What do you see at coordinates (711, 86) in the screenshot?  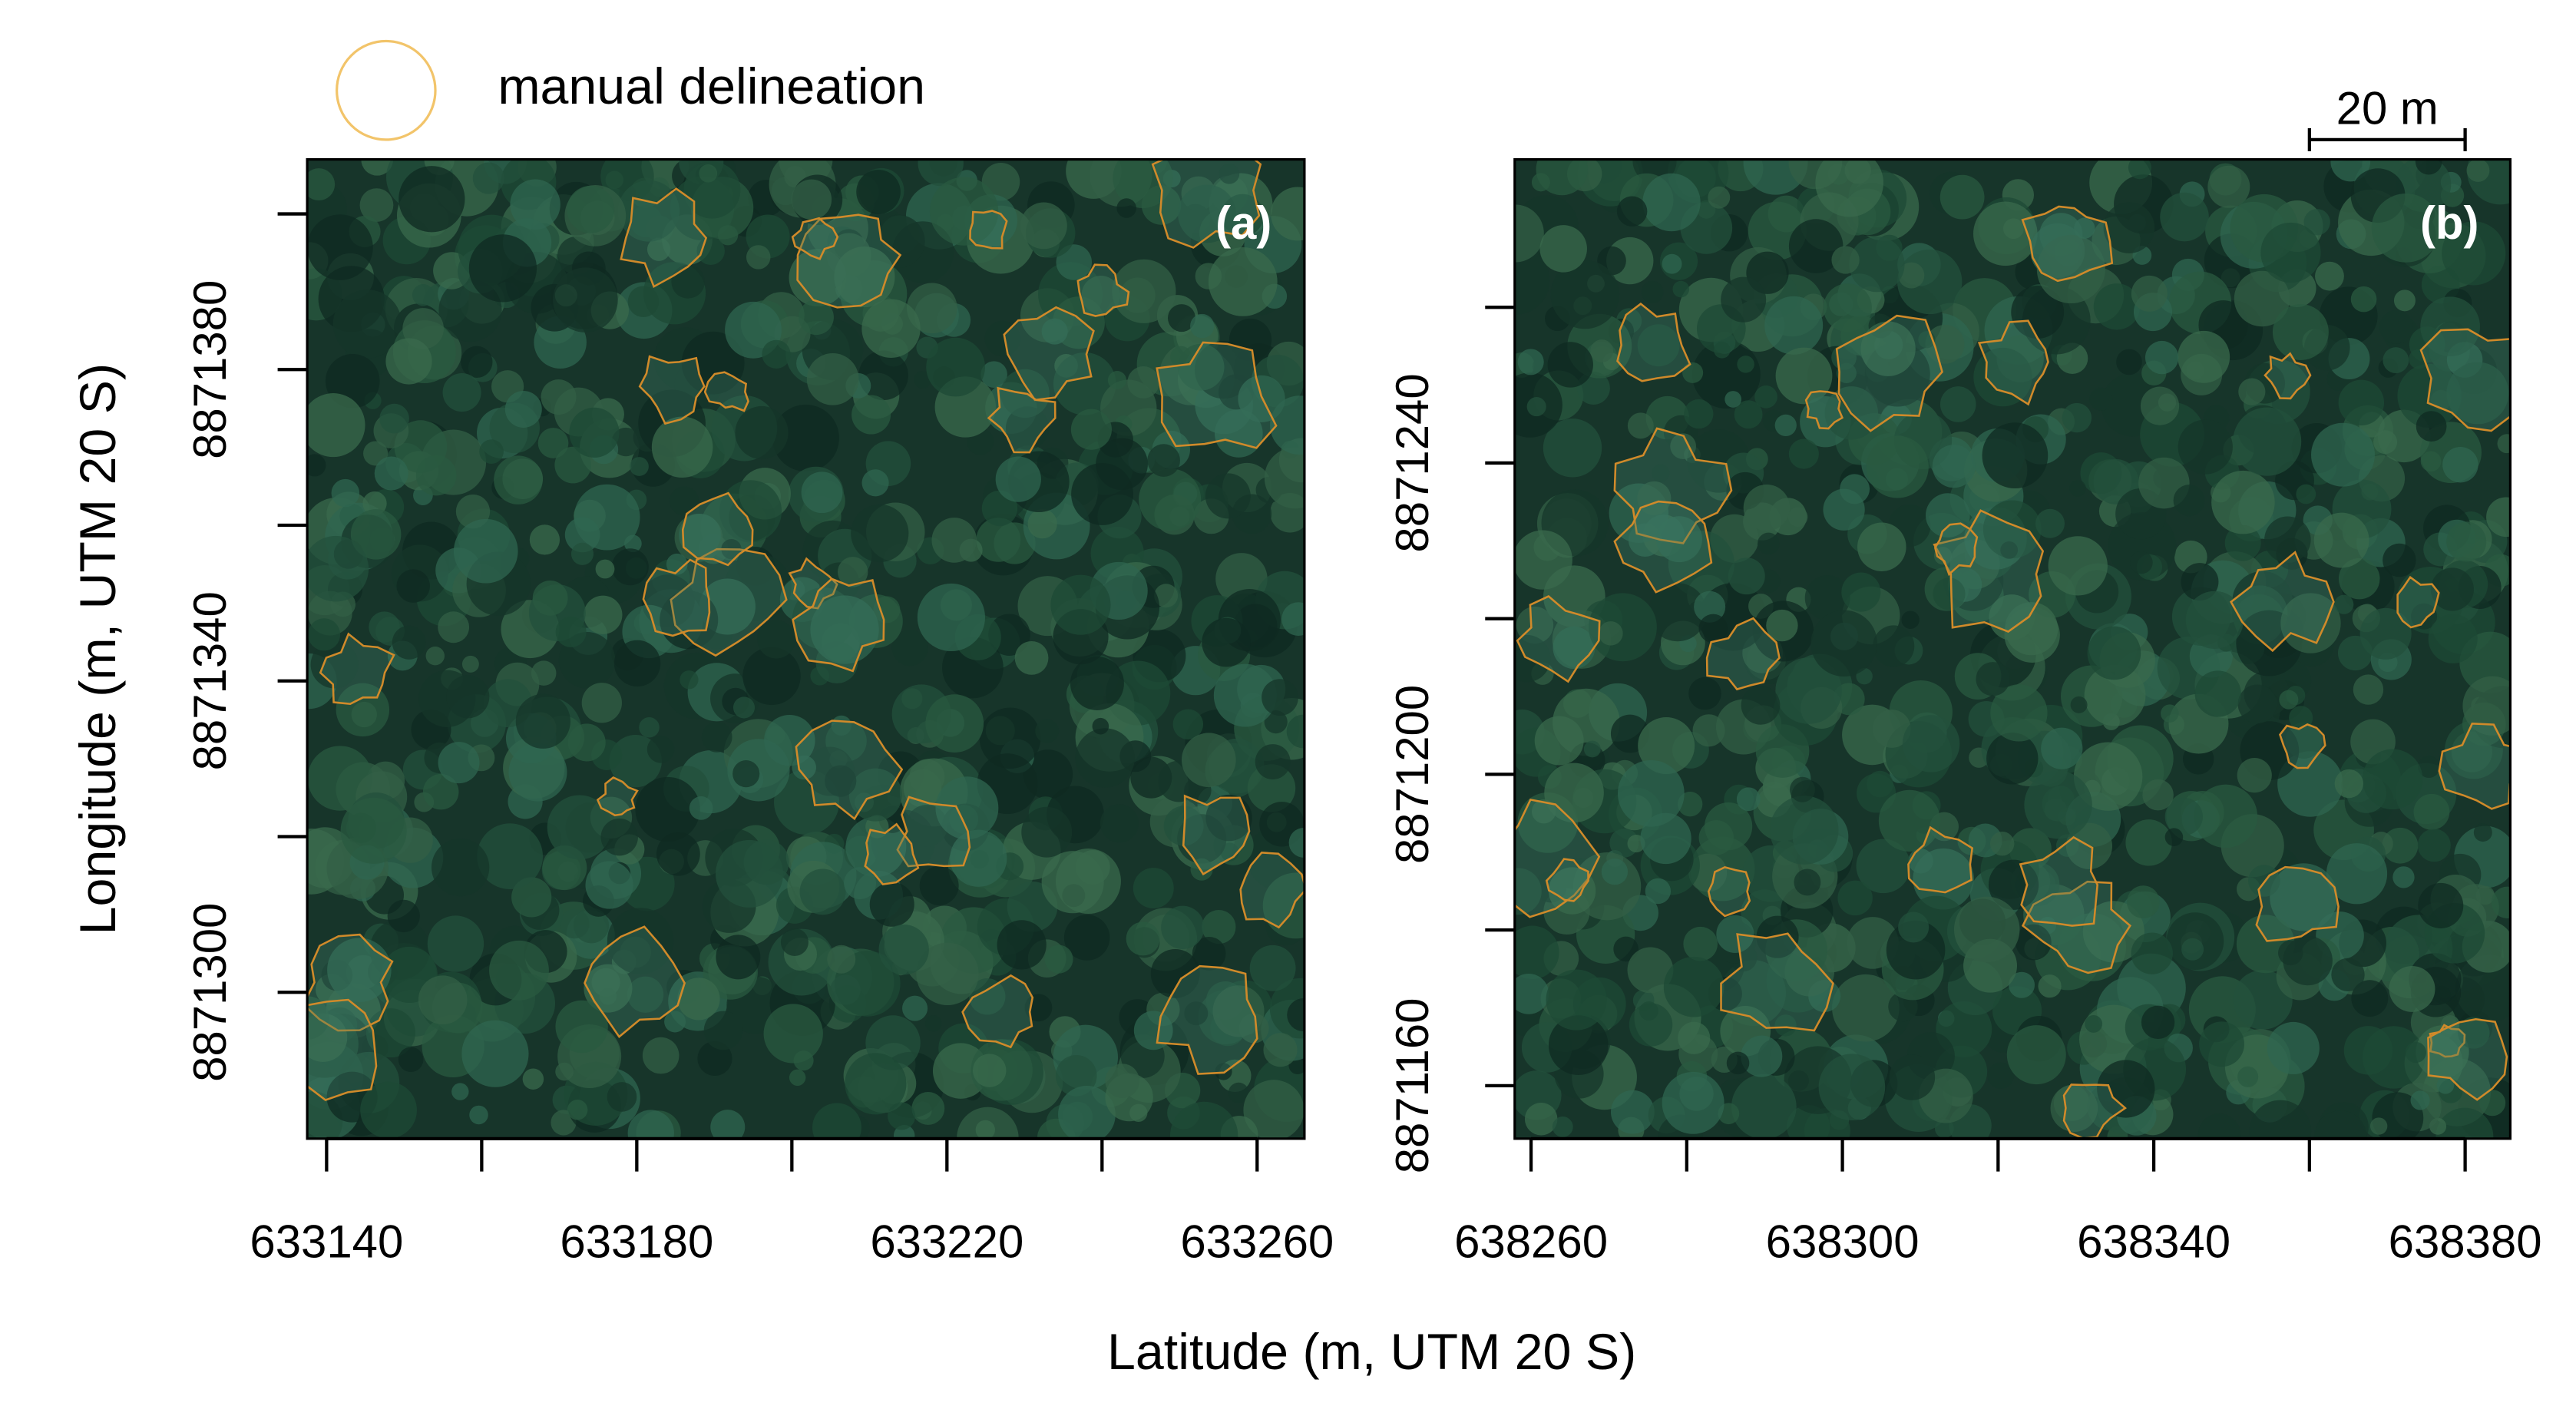 I see `legend-label: manual delineation` at bounding box center [711, 86].